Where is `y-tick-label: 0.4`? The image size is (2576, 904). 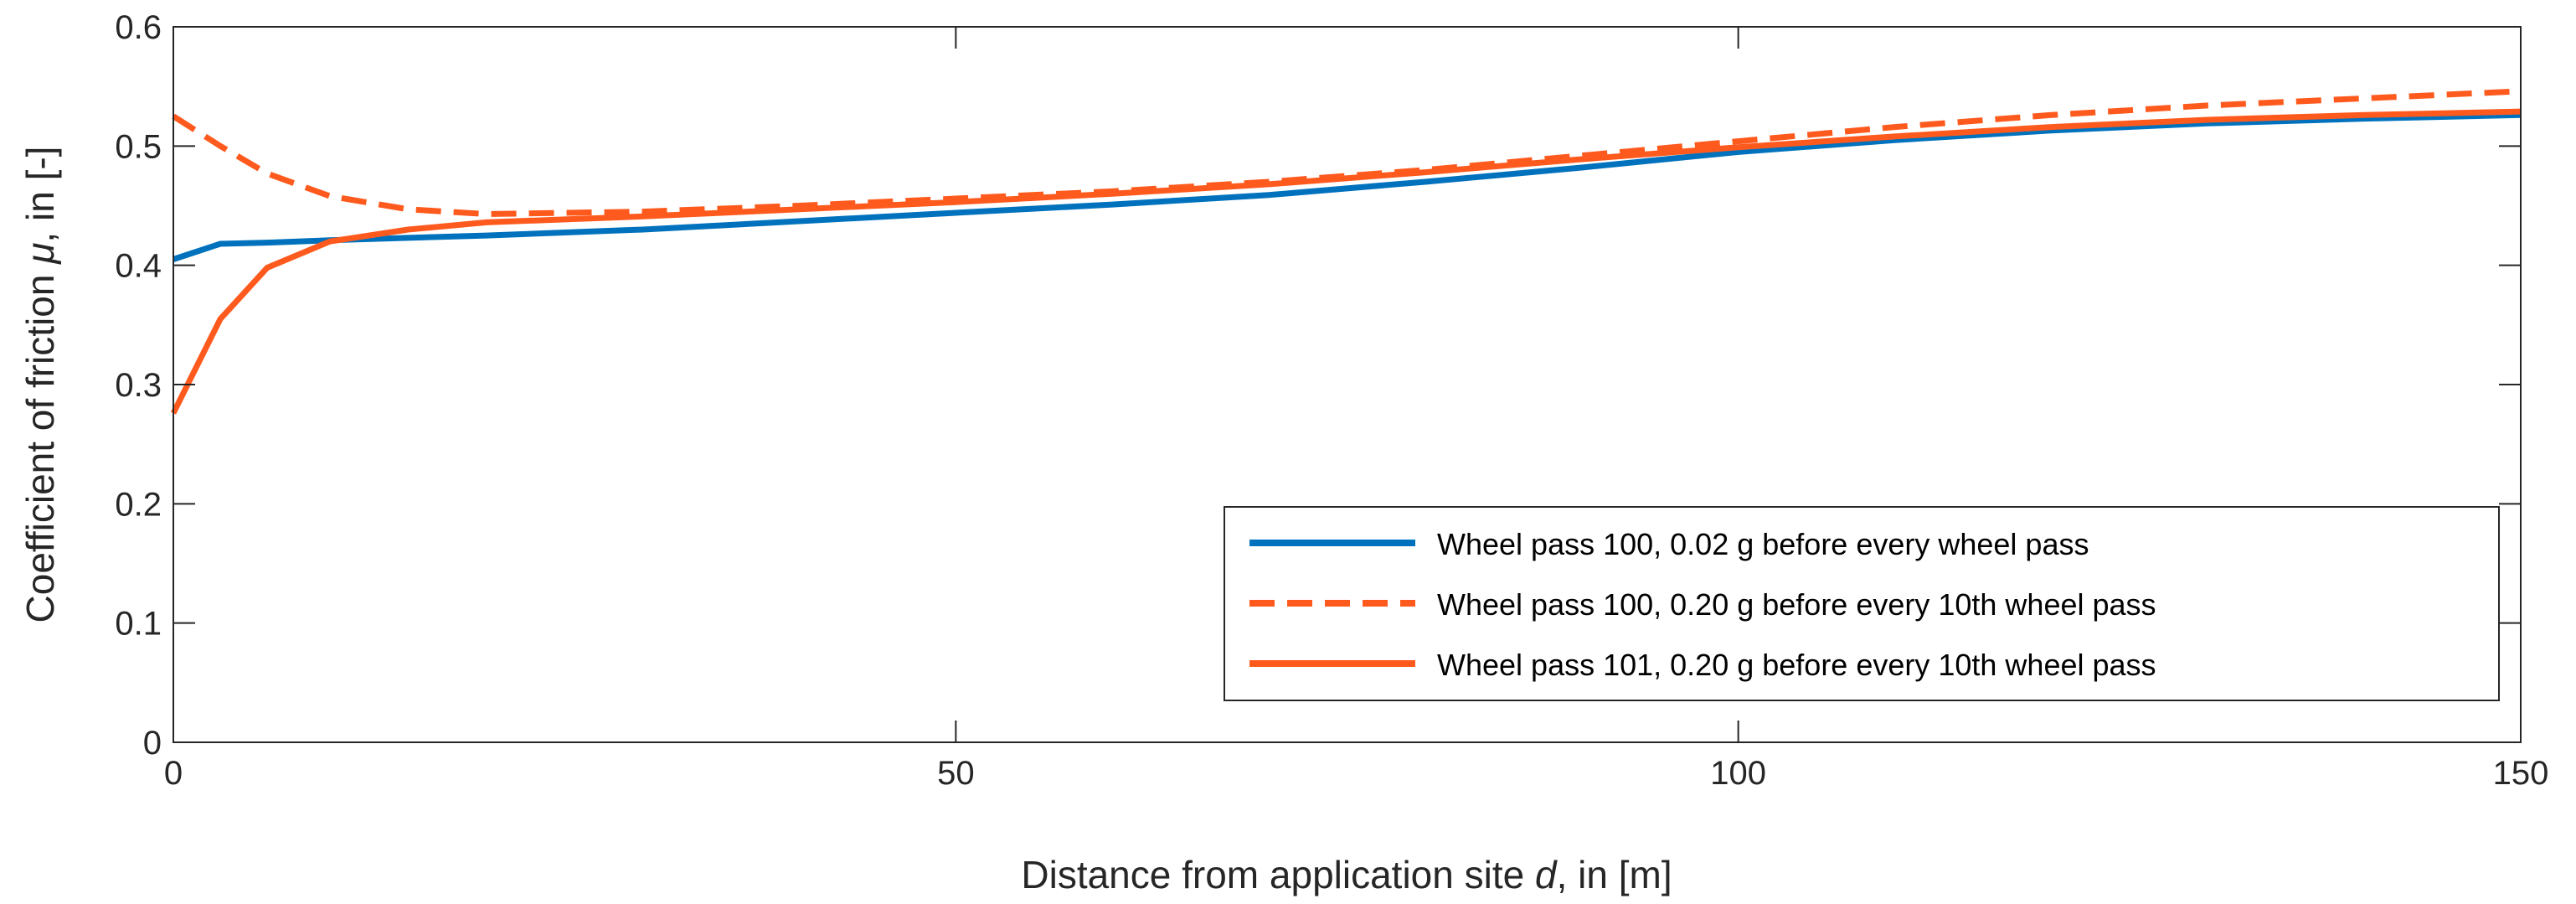
y-tick-label: 0.4 is located at coordinates (138, 266).